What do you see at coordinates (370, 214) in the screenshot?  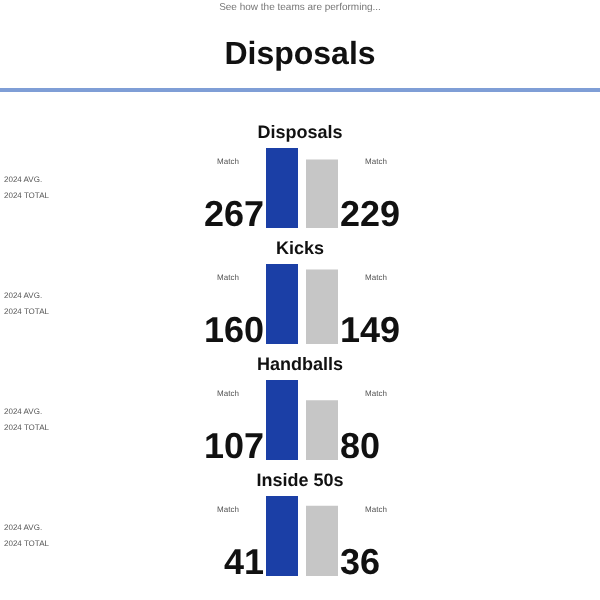 I see `data-label: 229` at bounding box center [370, 214].